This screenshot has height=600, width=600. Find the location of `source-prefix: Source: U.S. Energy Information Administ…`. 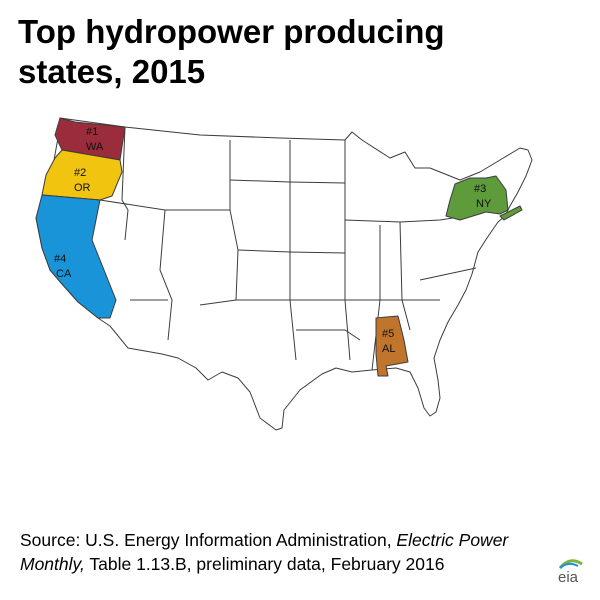

source-prefix: Source: U.S. Energy Information Administ… is located at coordinates (208, 540).